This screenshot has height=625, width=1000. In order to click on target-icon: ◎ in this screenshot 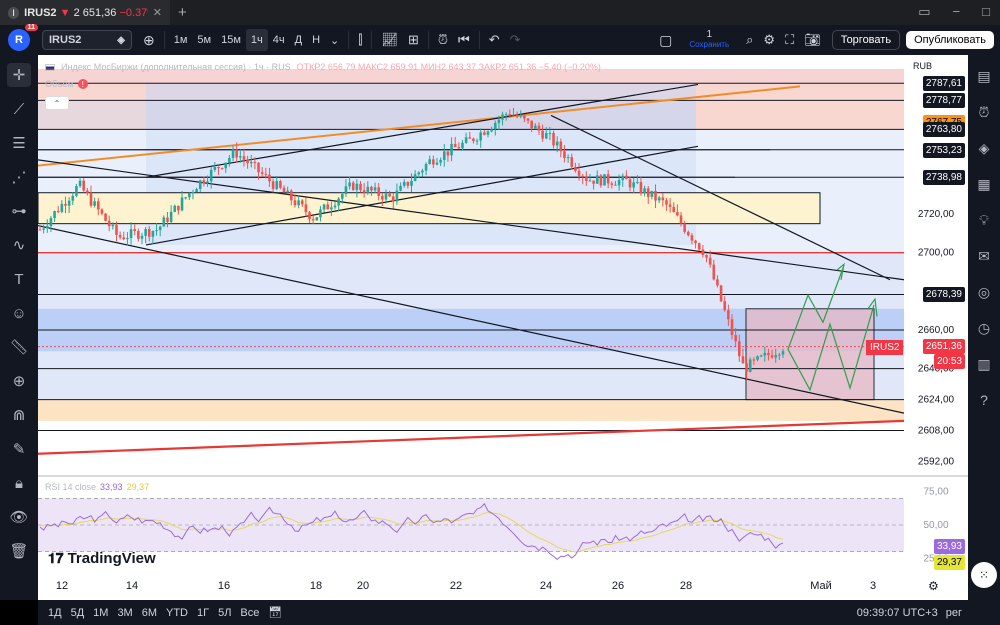, I will do `click(984, 291)`.